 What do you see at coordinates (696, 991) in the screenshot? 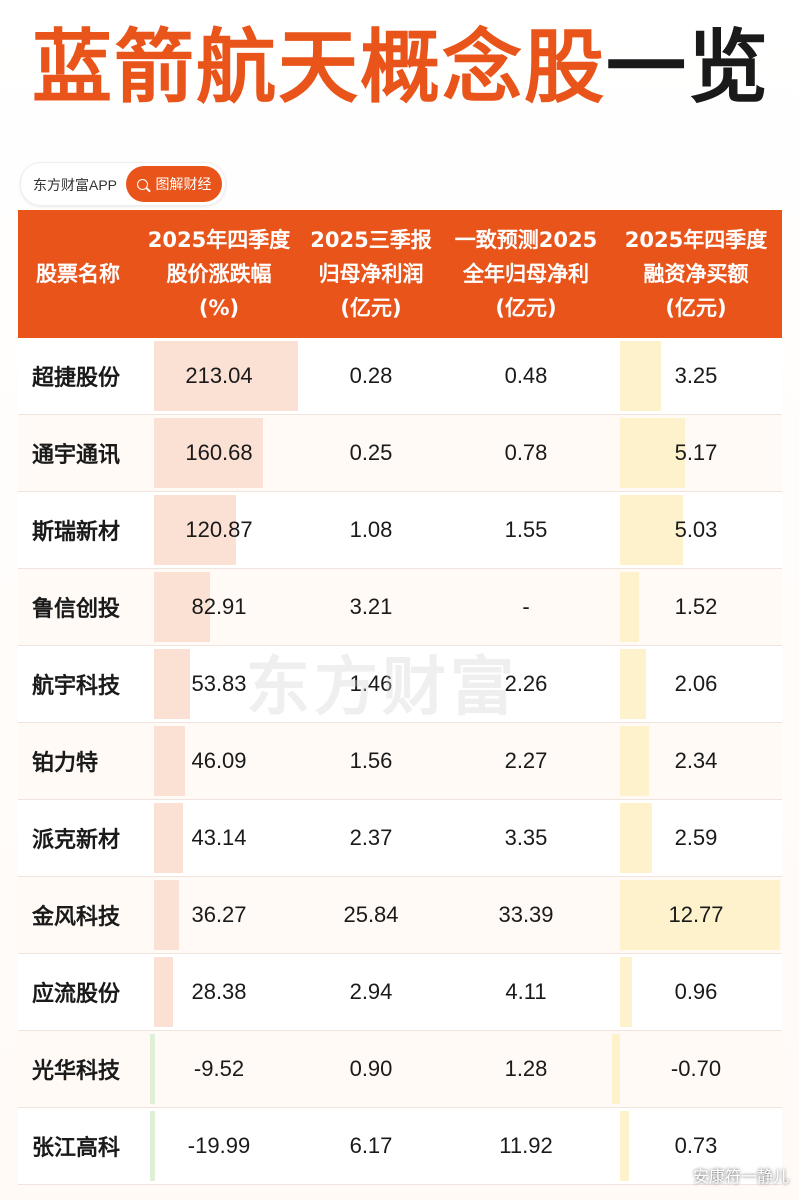
I see `cell-margin: 0.96` at bounding box center [696, 991].